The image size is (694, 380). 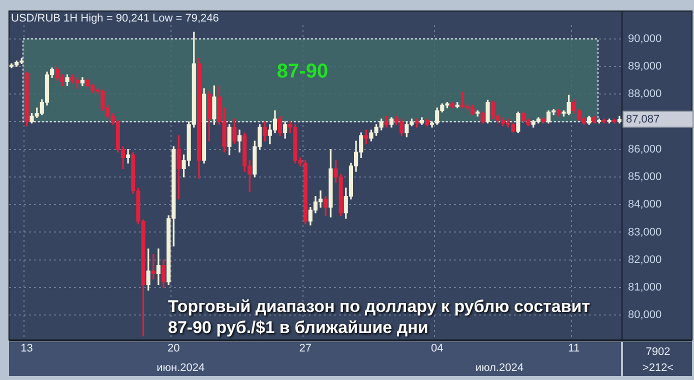 I want to click on y-tick-label: 86,000, so click(x=645, y=149).